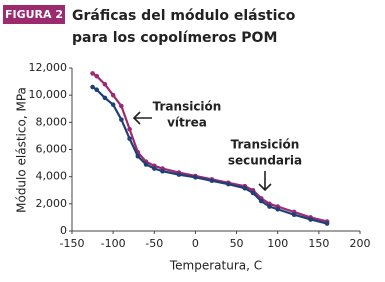 Image resolution: width=385 pixels, height=282 pixels. I want to click on figure-label: FIGURA 2, so click(34, 14).